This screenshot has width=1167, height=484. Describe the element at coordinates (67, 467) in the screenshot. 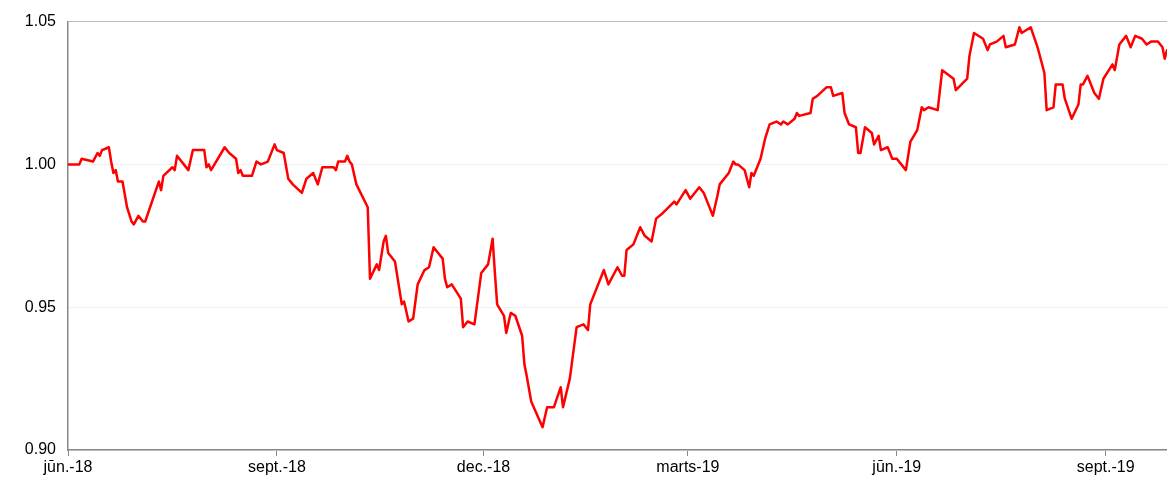

I see `x-tick-label: jūn.-18` at that location.